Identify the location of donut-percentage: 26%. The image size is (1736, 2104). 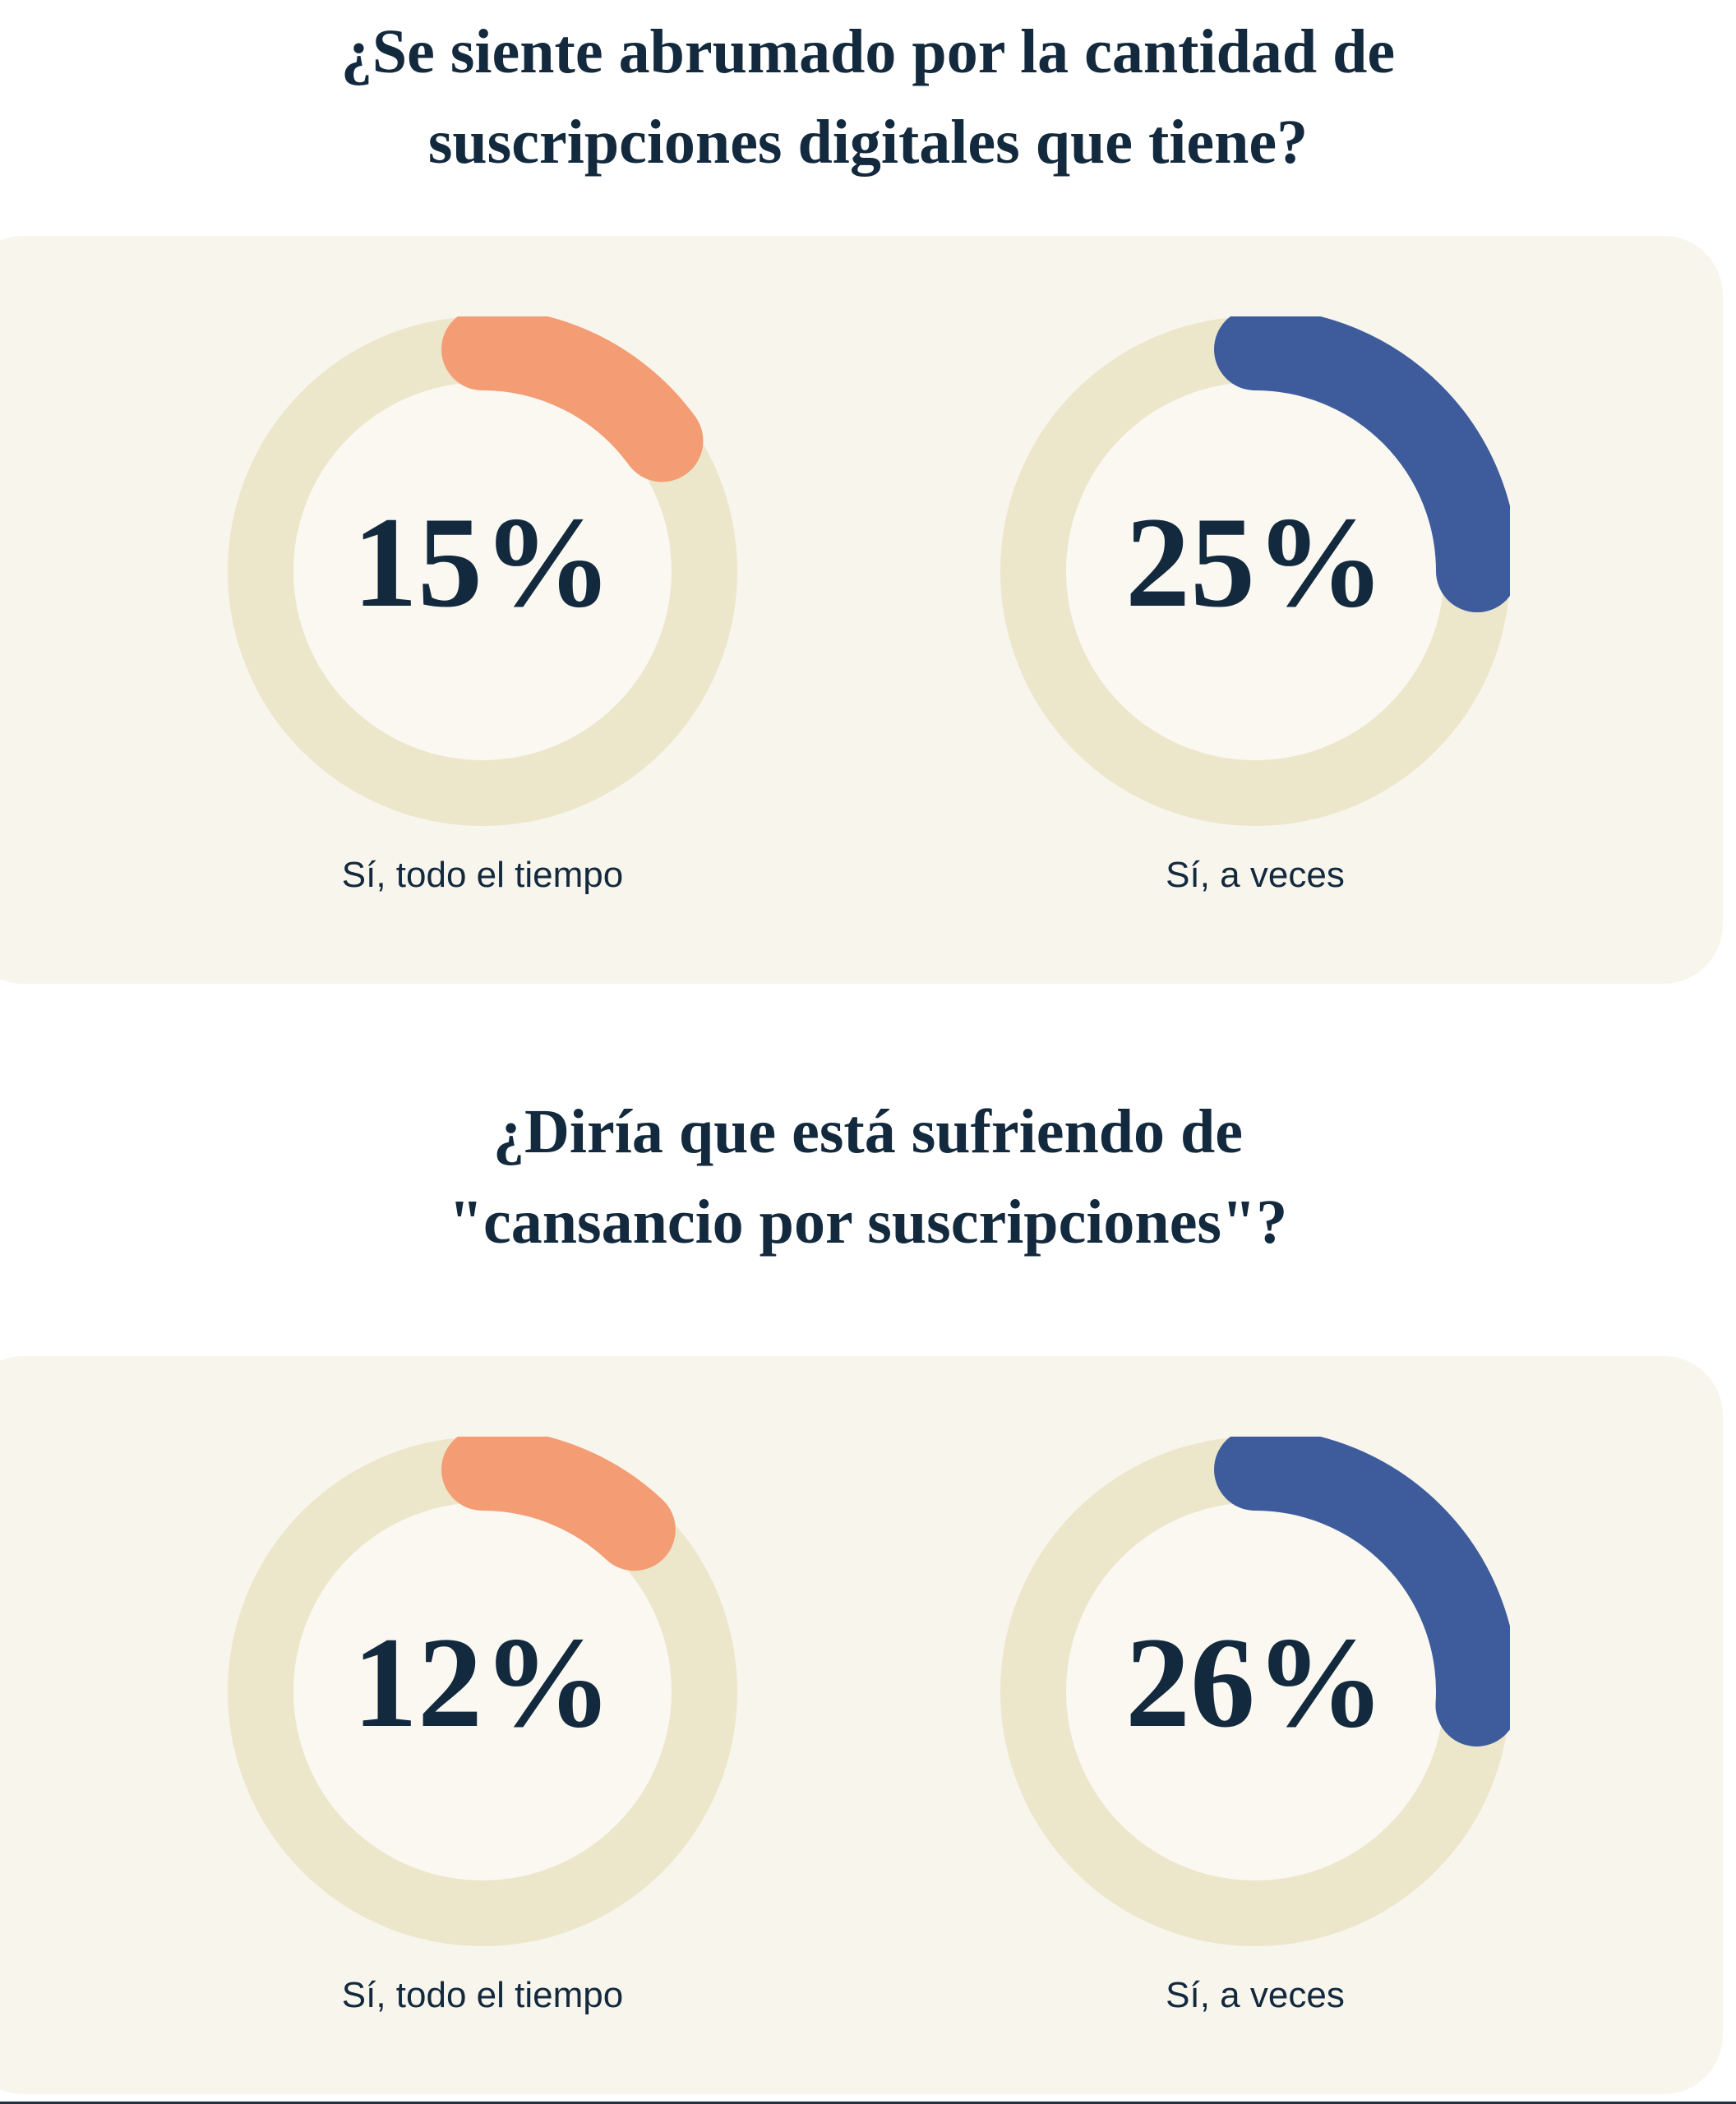
(1255, 1683).